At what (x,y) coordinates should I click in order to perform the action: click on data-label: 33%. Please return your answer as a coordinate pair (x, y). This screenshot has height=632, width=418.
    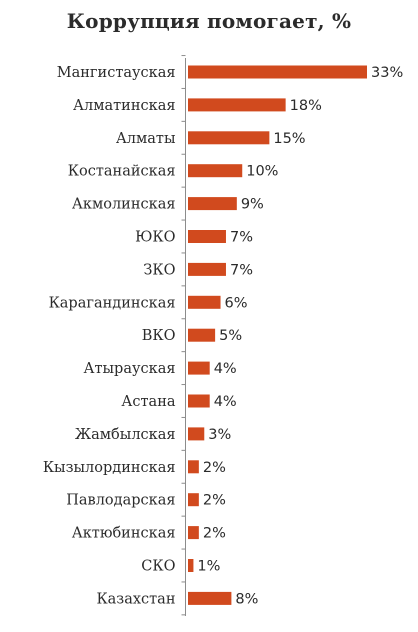
    Looking at the image, I should click on (387, 73).